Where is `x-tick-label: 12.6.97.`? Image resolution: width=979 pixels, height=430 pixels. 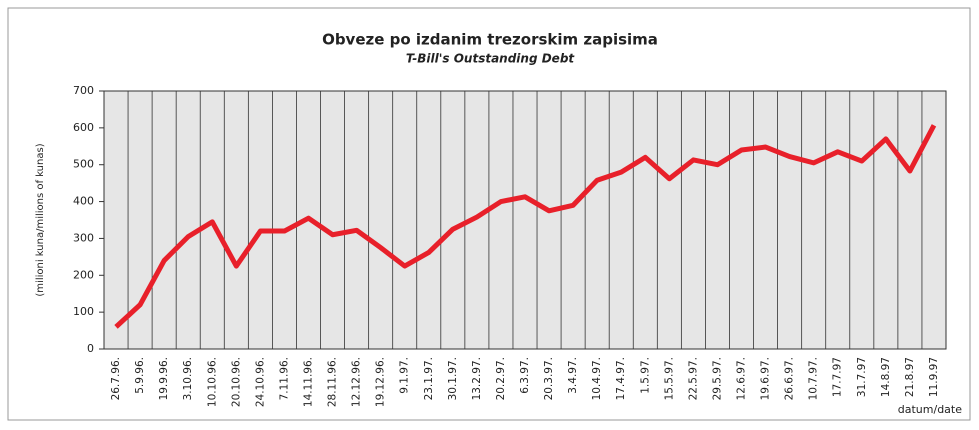 x-tick-label: 12.6.97. is located at coordinates (742, 378).